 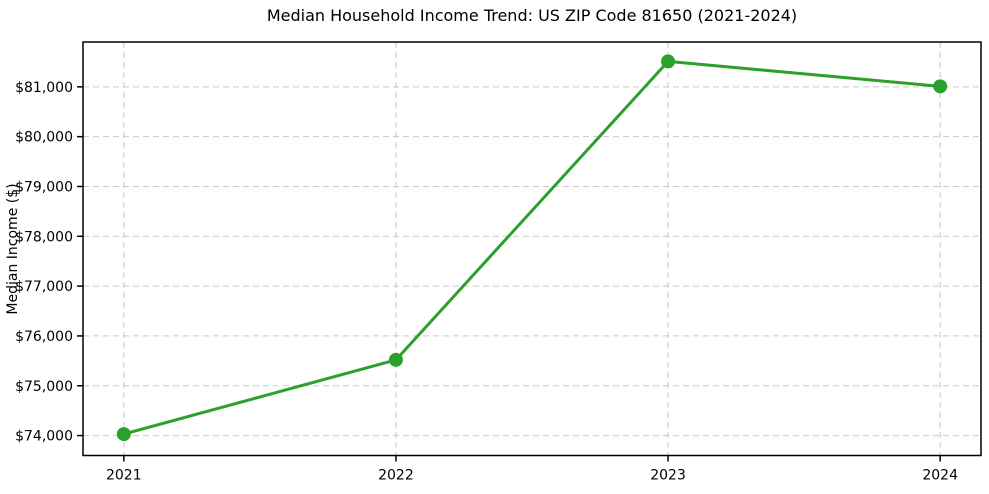 I want to click on y-tick-label: $74,000, so click(x=44, y=437).